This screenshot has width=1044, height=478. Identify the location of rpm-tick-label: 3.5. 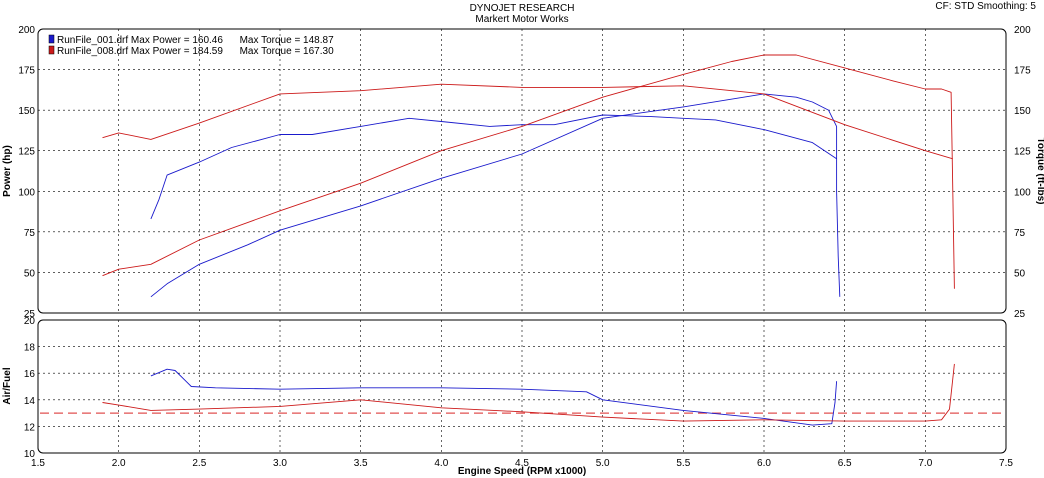
(361, 463).